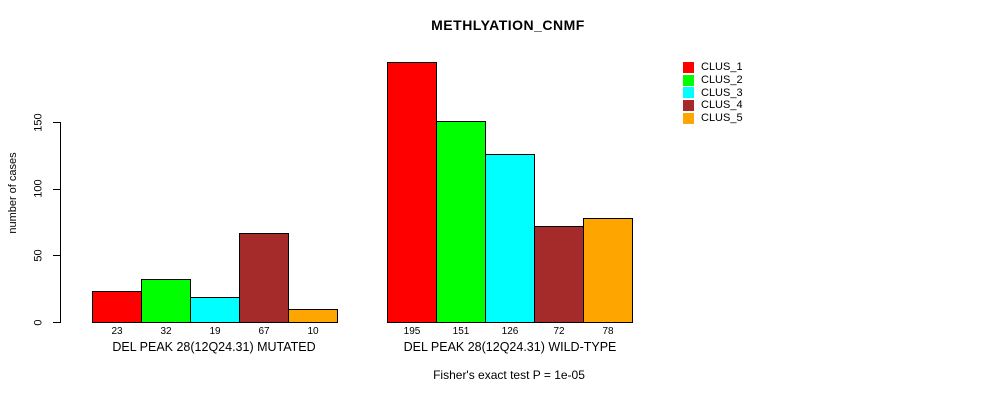 The image size is (990, 400). What do you see at coordinates (722, 80) in the screenshot?
I see `legend-label: CLUS_2` at bounding box center [722, 80].